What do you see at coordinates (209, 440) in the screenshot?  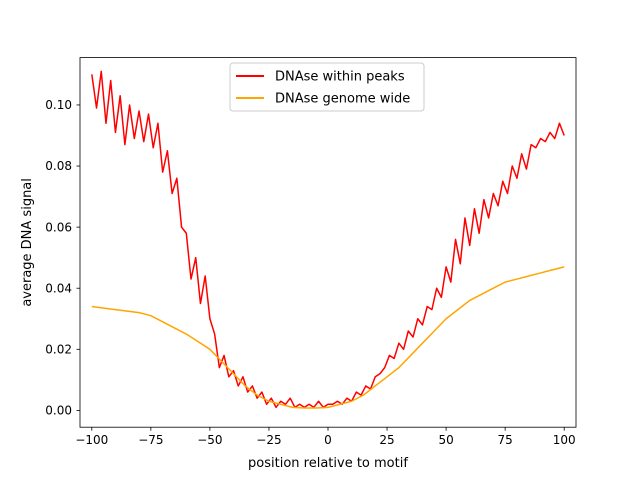 I see `x-tick-label: −50` at bounding box center [209, 440].